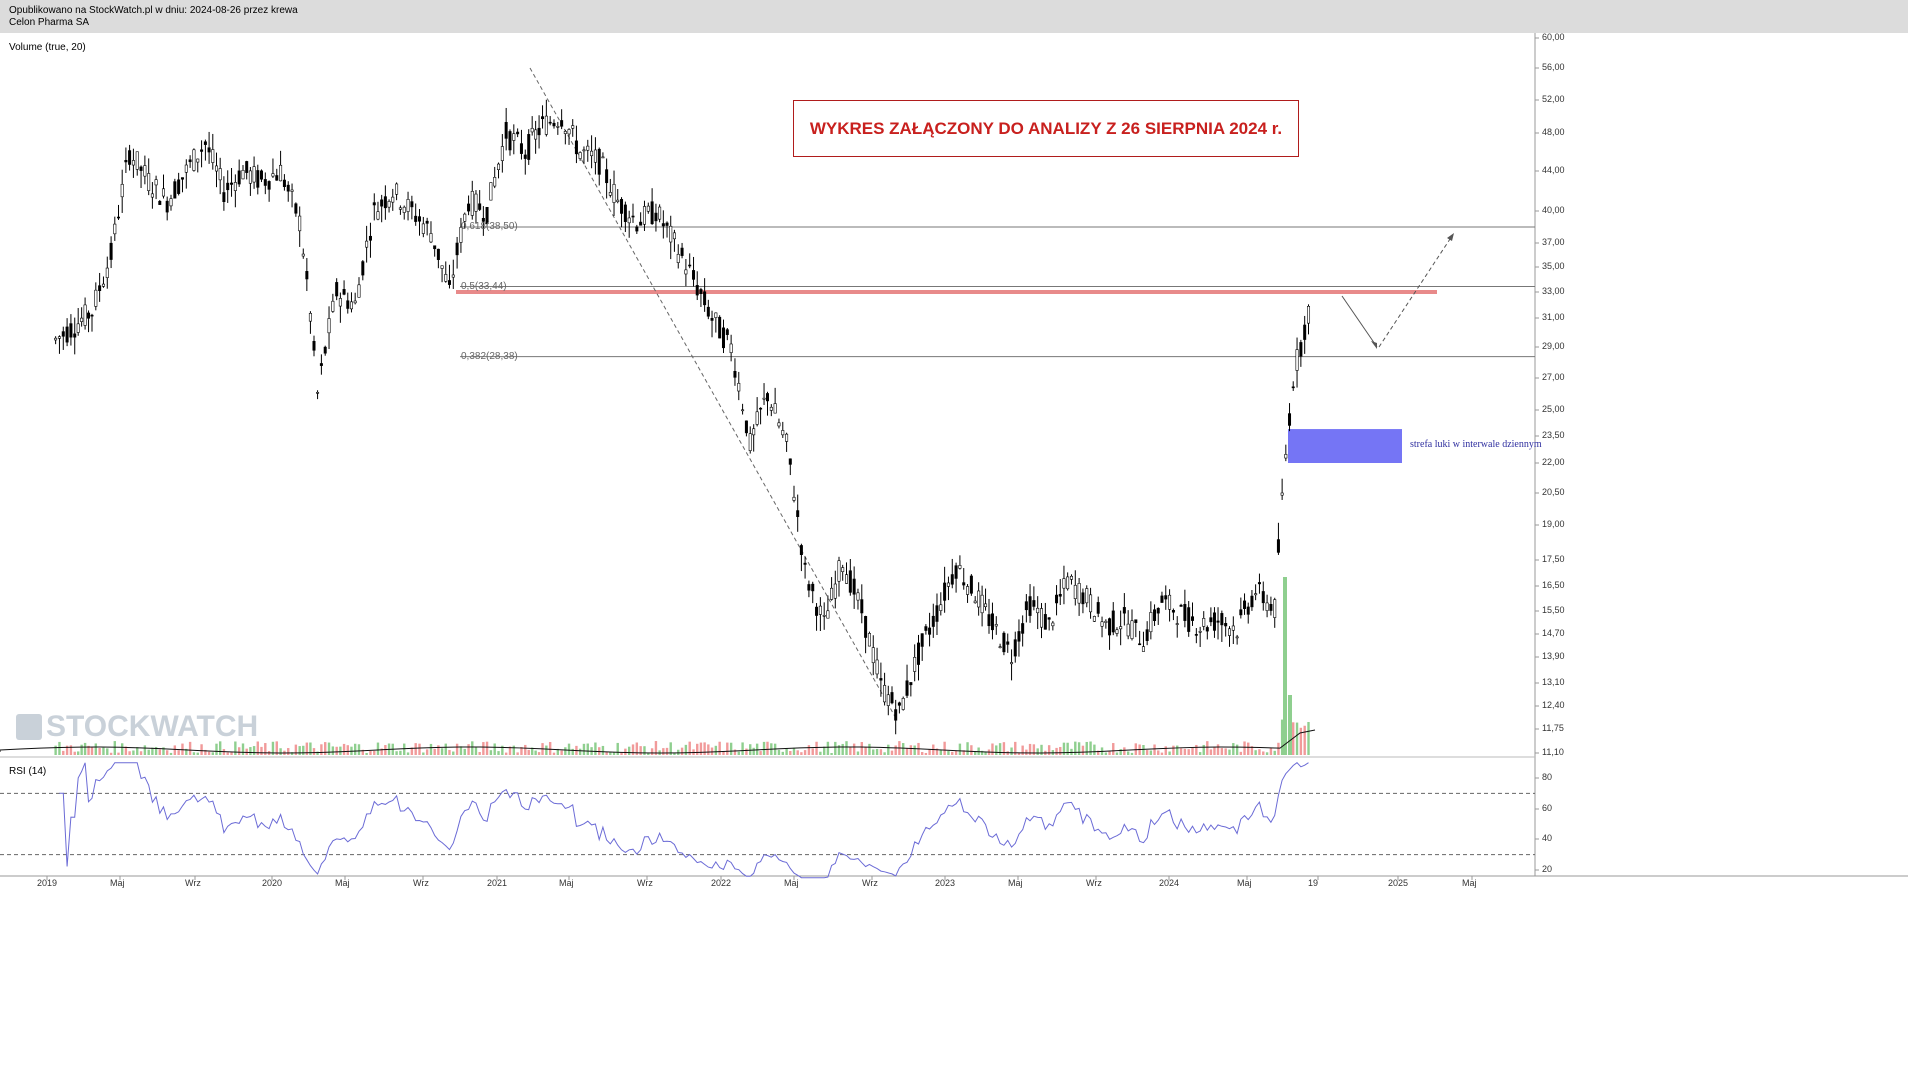 The width and height of the screenshot is (1908, 1085). I want to click on instrument-name: Celon Pharma SA, so click(49, 22).